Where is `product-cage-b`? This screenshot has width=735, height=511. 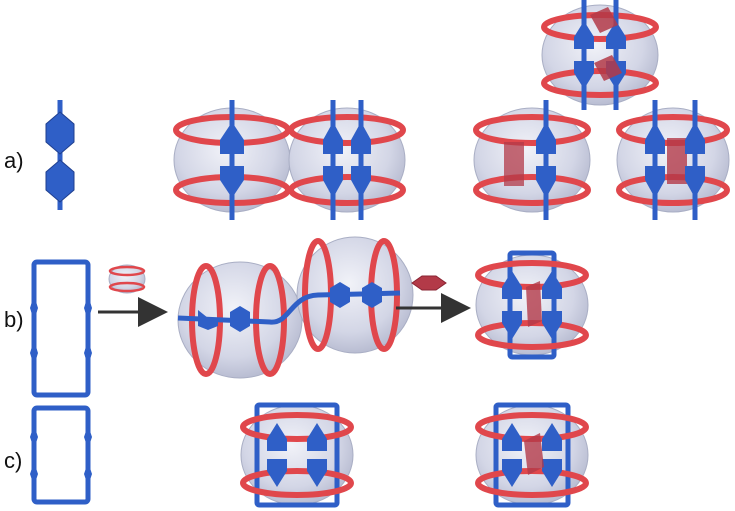
product-cage-b is located at coordinates (532, 305).